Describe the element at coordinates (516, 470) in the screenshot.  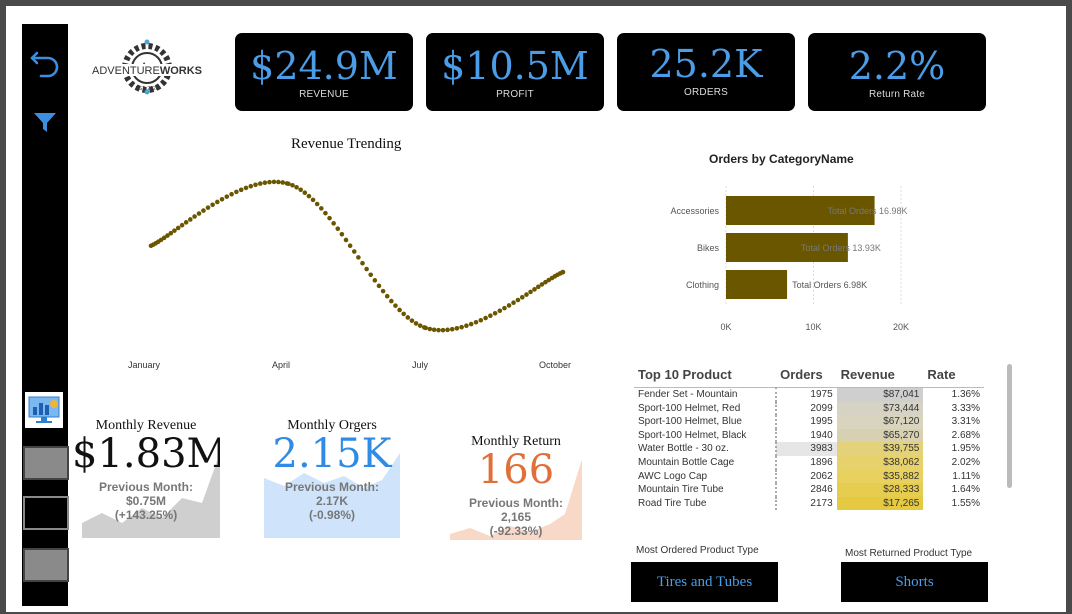
I see `monthly-return-value: 166` at that location.